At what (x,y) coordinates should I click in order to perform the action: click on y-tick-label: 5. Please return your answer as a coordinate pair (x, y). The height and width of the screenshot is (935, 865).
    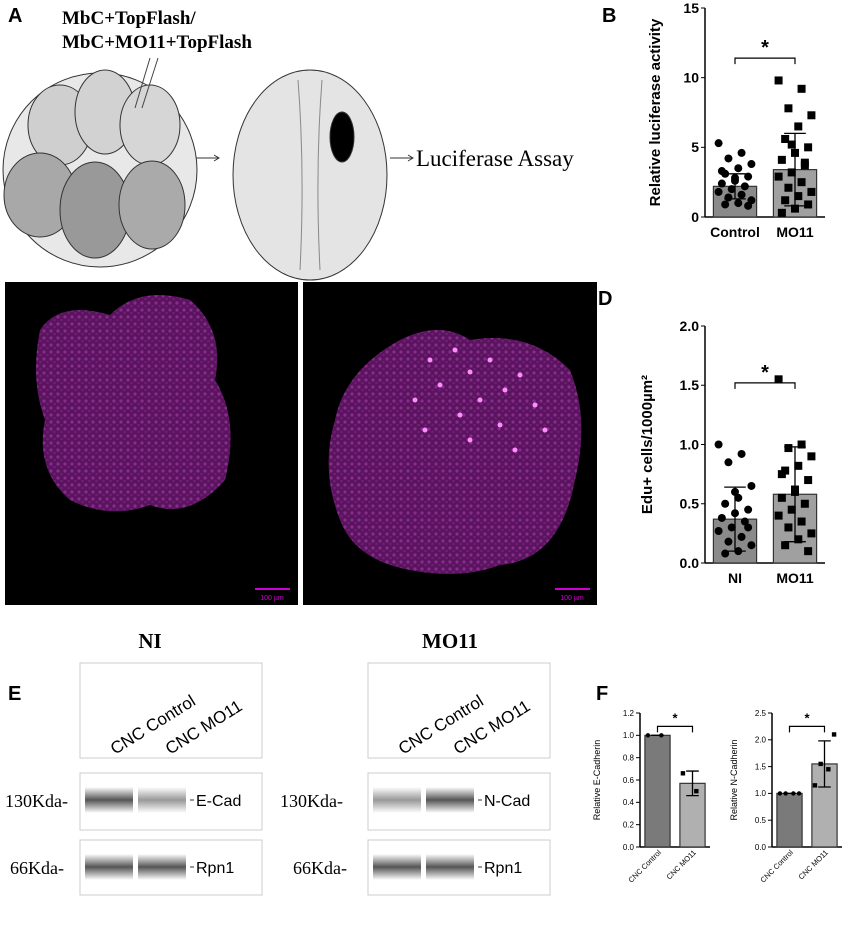
    Looking at the image, I should click on (695, 147).